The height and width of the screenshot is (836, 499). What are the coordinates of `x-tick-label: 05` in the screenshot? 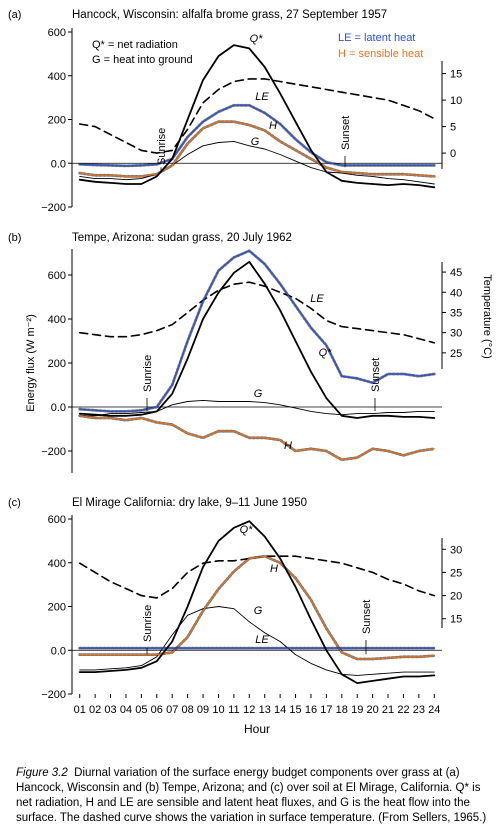 It's located at (141, 710).